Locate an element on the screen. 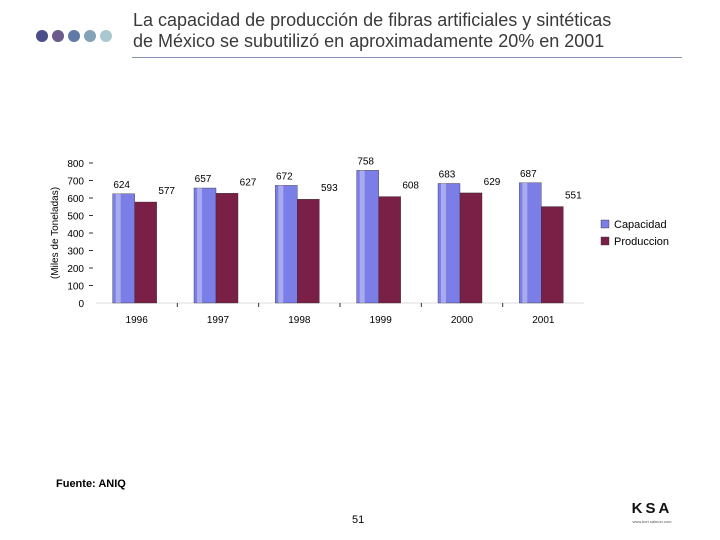 The image size is (720, 540). data-label: 758 is located at coordinates (365, 161).